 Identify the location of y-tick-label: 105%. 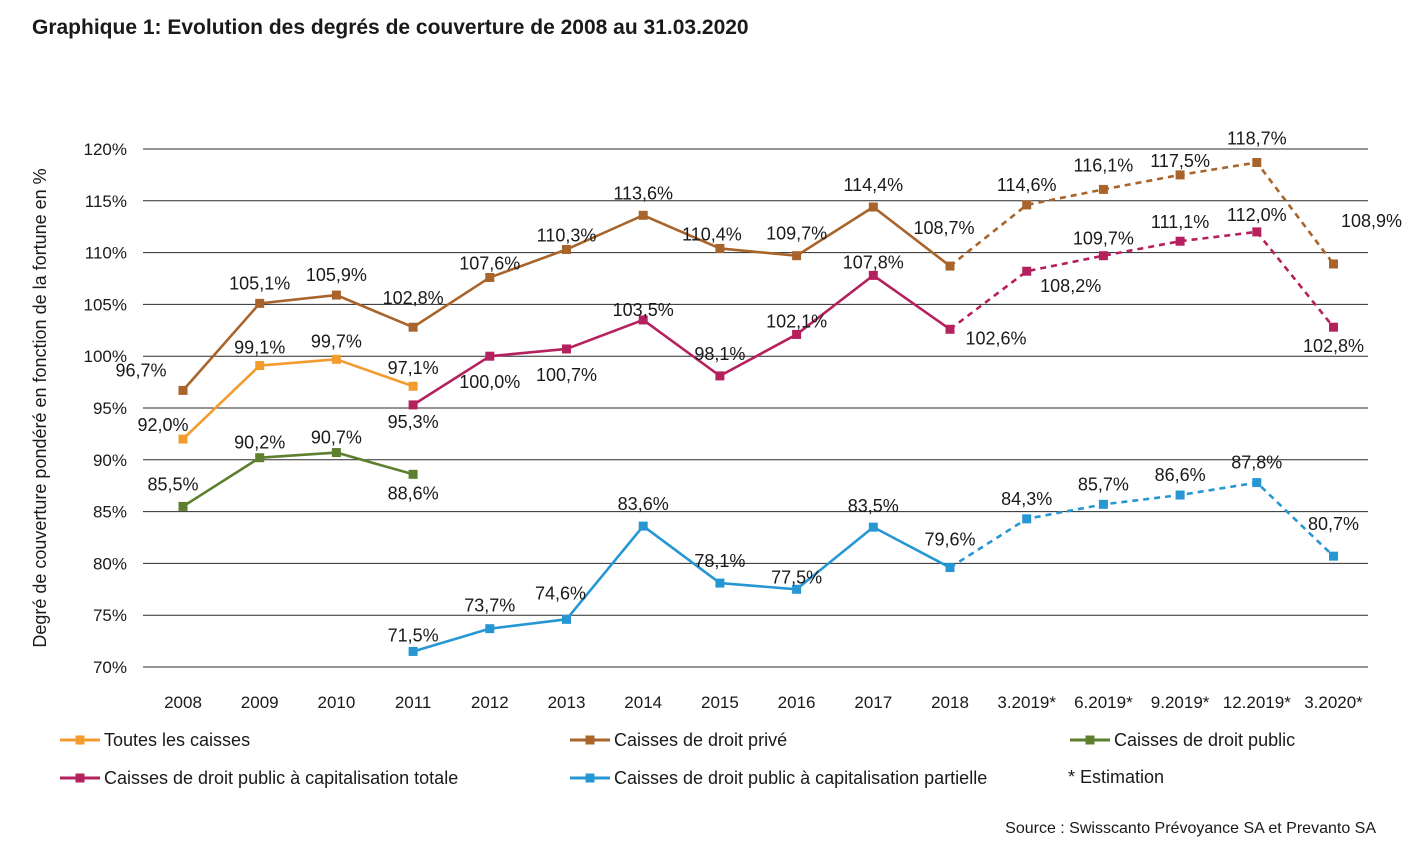
(105, 304).